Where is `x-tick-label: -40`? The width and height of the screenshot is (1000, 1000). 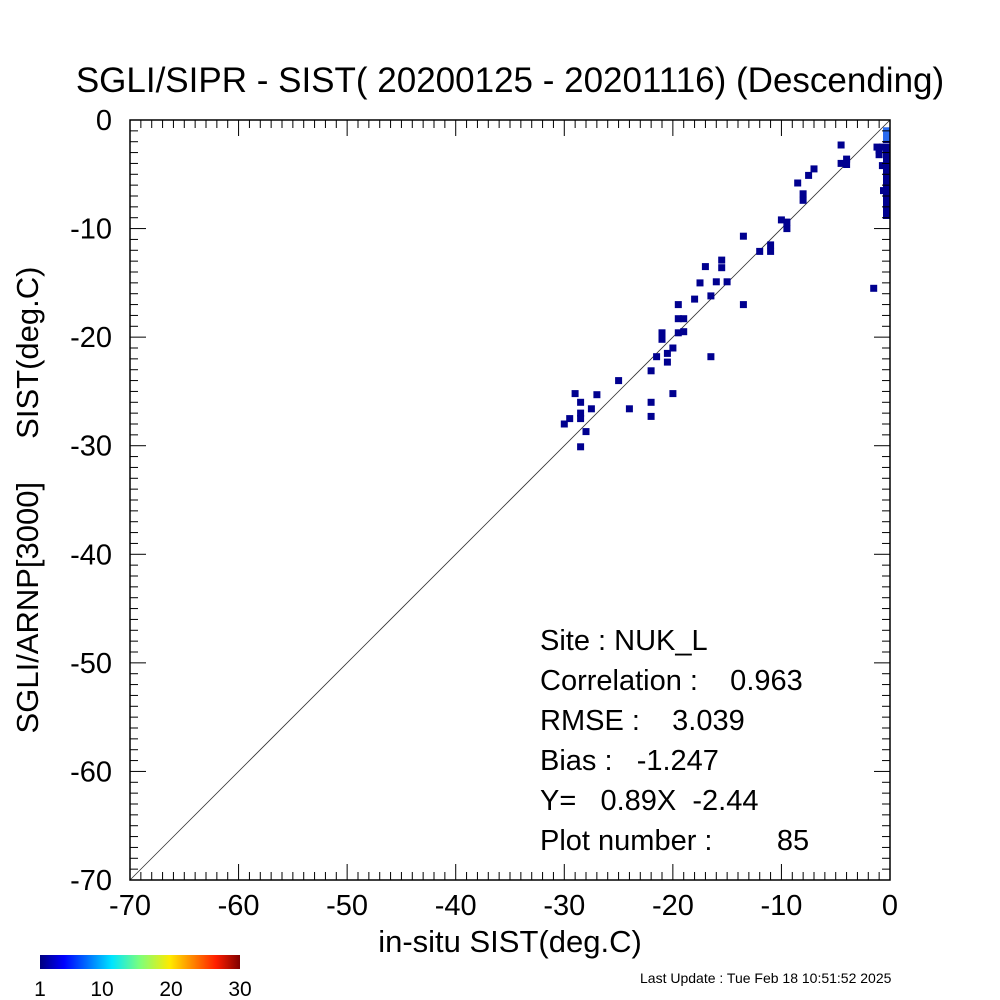 x-tick-label: -40 is located at coordinates (456, 906).